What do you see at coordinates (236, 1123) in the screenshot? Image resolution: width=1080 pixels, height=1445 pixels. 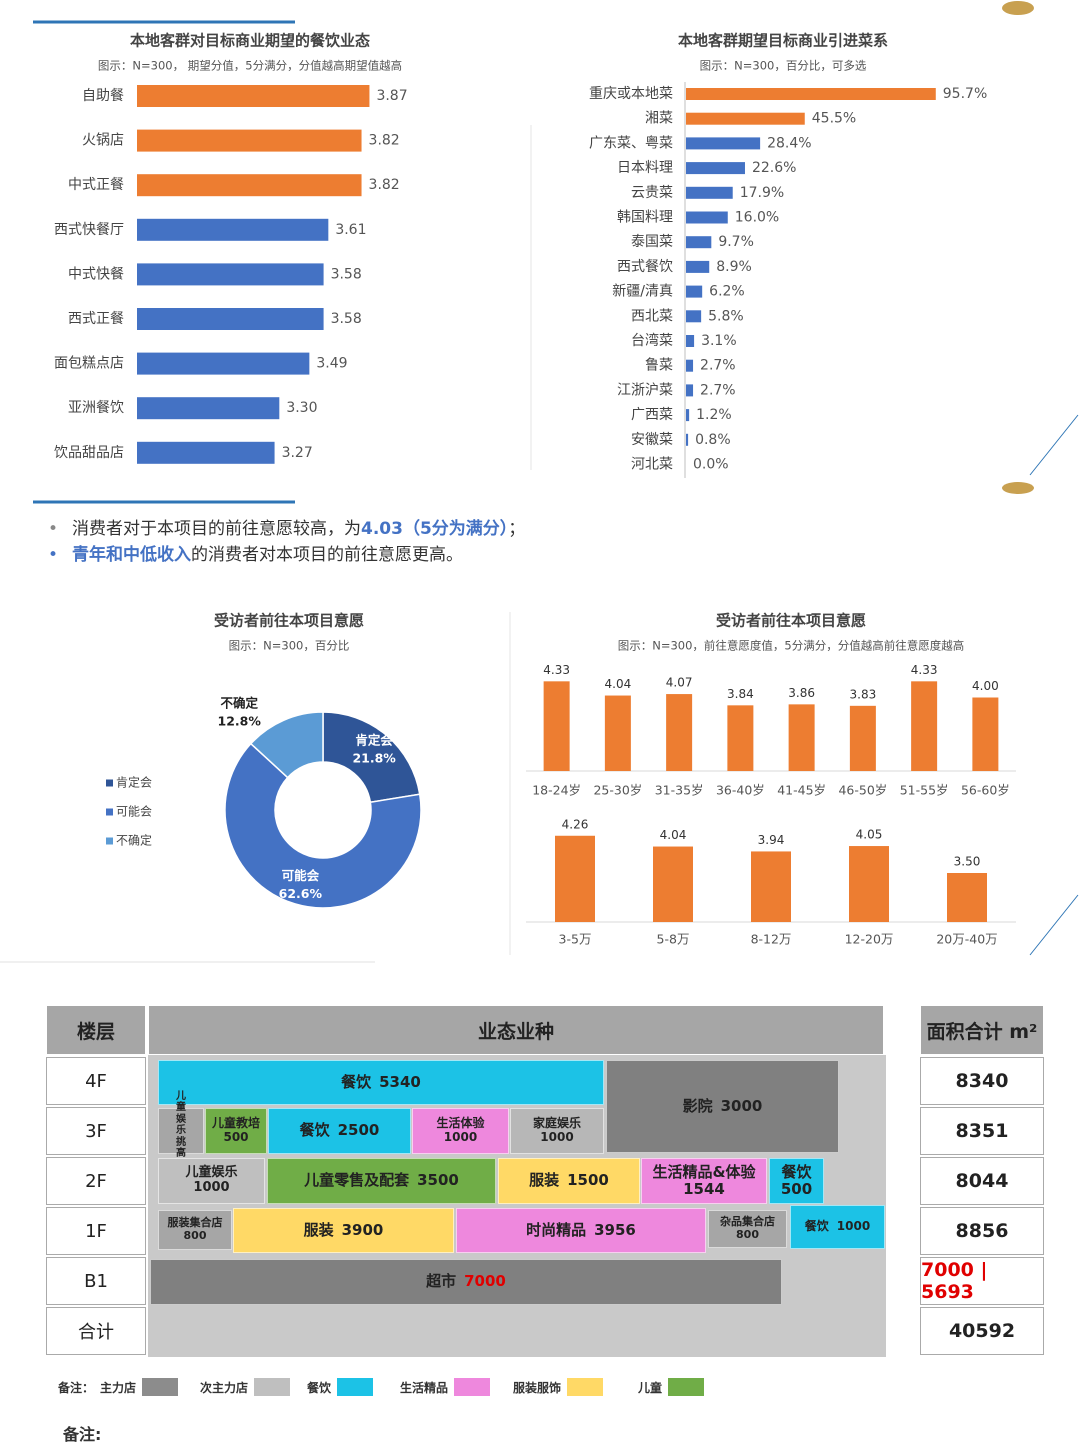 I see `block-name: 儿童教培` at bounding box center [236, 1123].